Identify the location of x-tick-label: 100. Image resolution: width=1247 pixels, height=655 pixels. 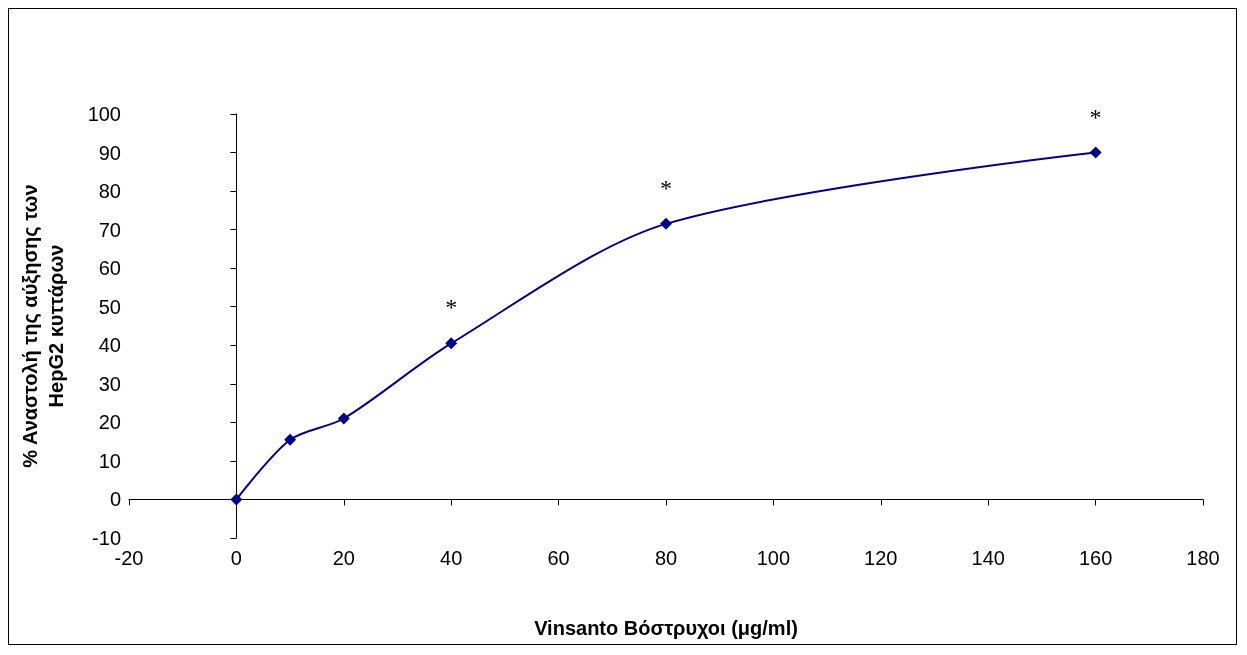
(773, 558).